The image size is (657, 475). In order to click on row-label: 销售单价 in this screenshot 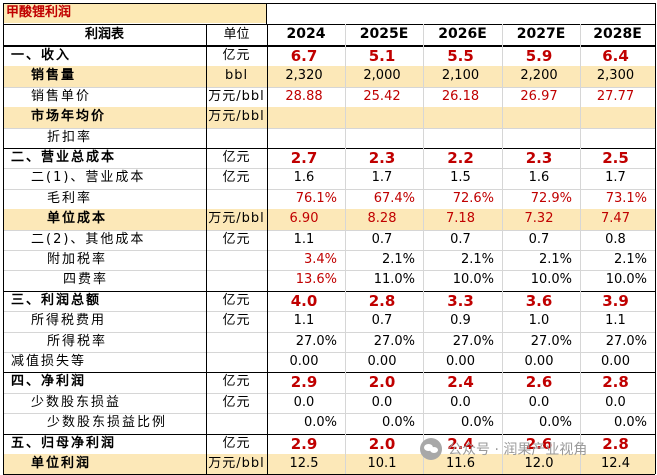, I will do `click(61, 96)`.